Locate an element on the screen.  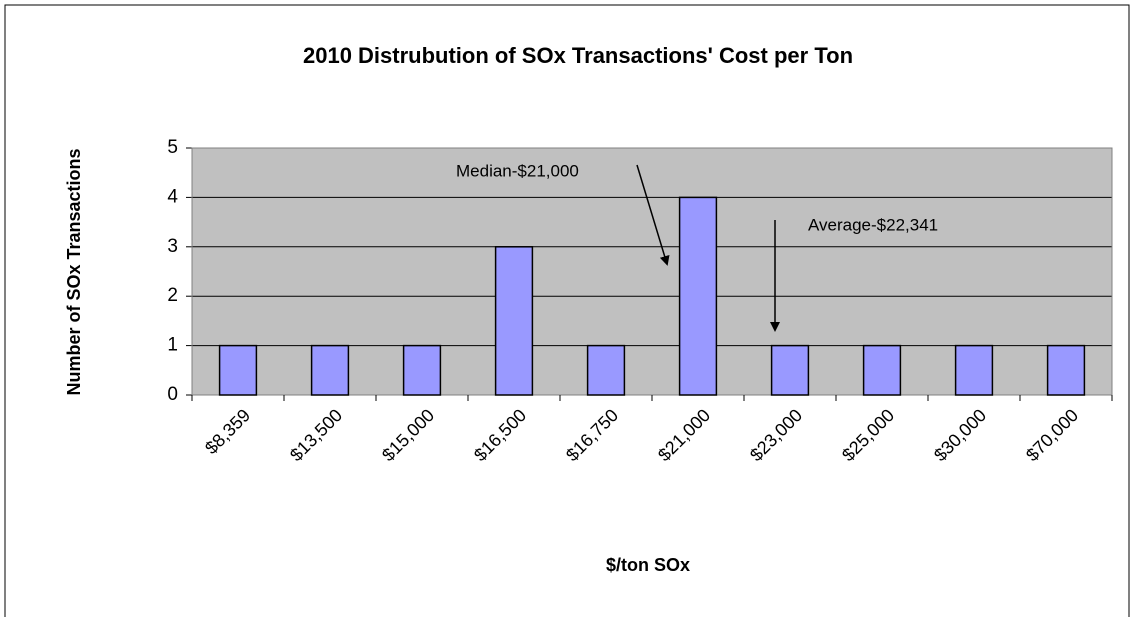
annotation: Median-$21,000 is located at coordinates (517, 170).